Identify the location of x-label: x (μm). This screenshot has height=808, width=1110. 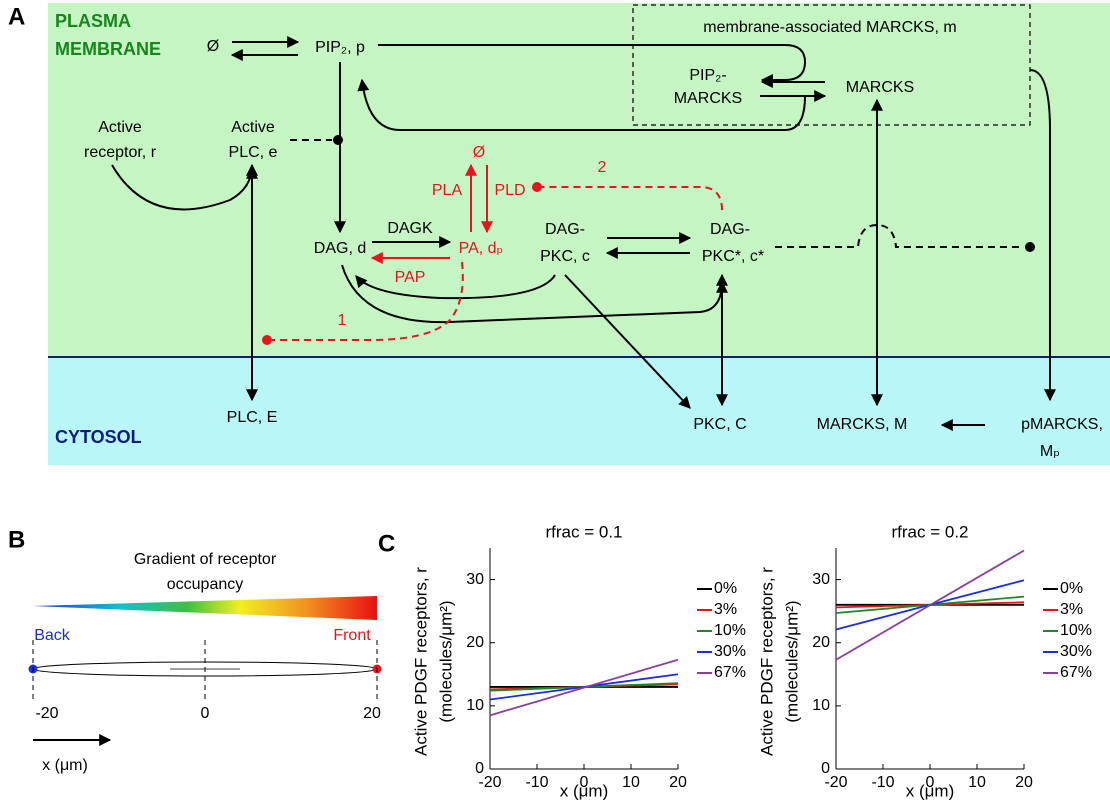
(65, 765).